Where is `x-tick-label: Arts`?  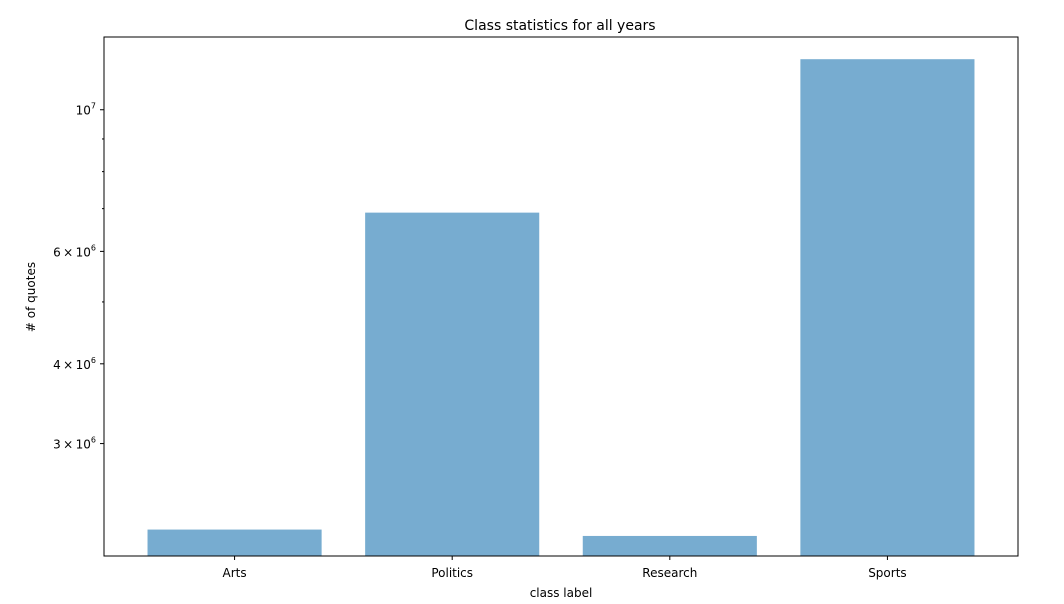 x-tick-label: Arts is located at coordinates (235, 573).